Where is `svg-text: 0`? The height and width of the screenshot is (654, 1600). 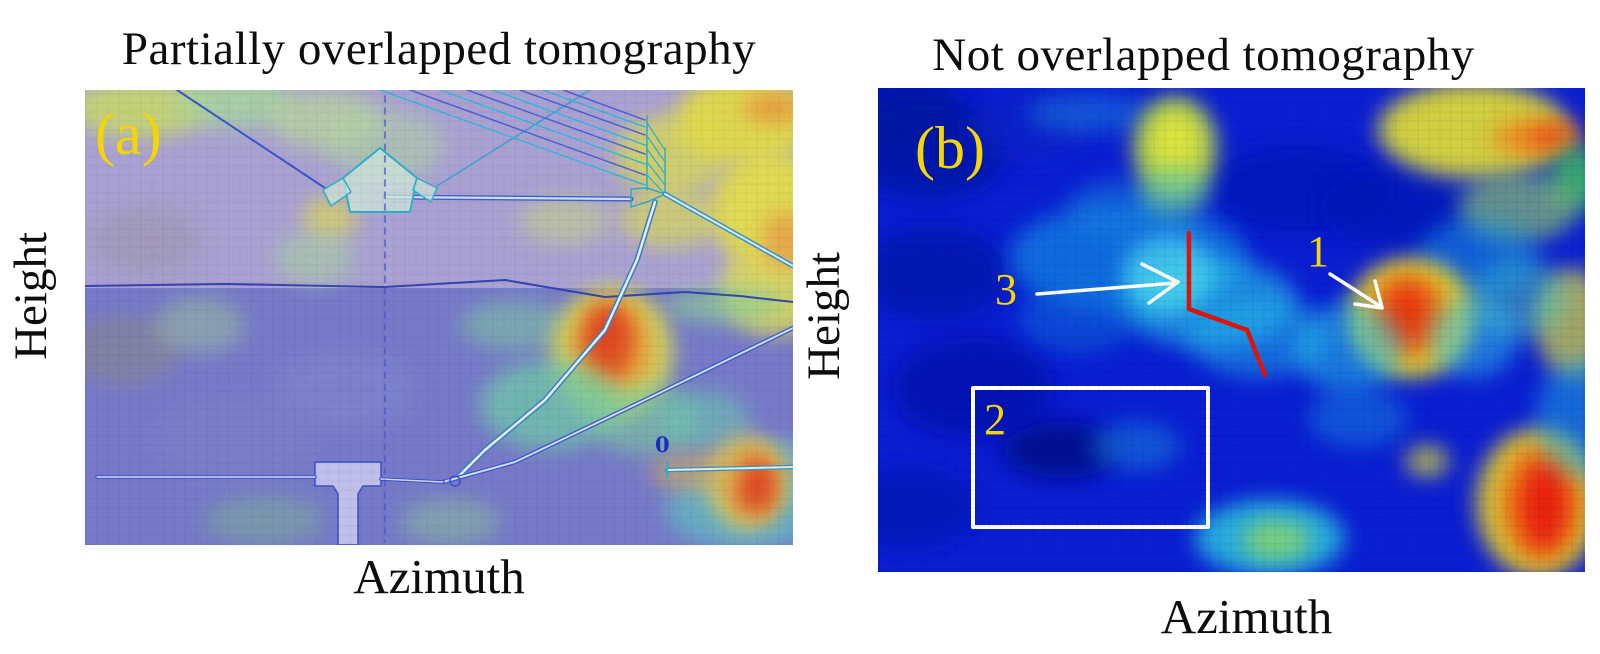 svg-text: 0 is located at coordinates (662, 444).